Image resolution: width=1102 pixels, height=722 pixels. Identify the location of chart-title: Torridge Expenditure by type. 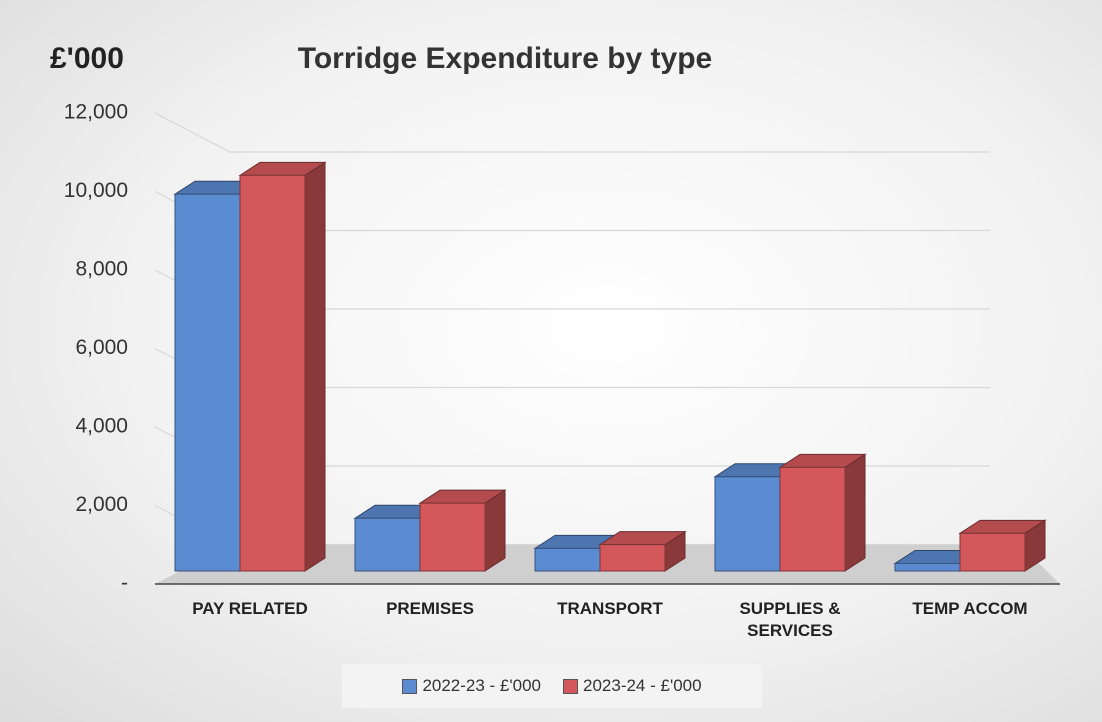
(505, 58).